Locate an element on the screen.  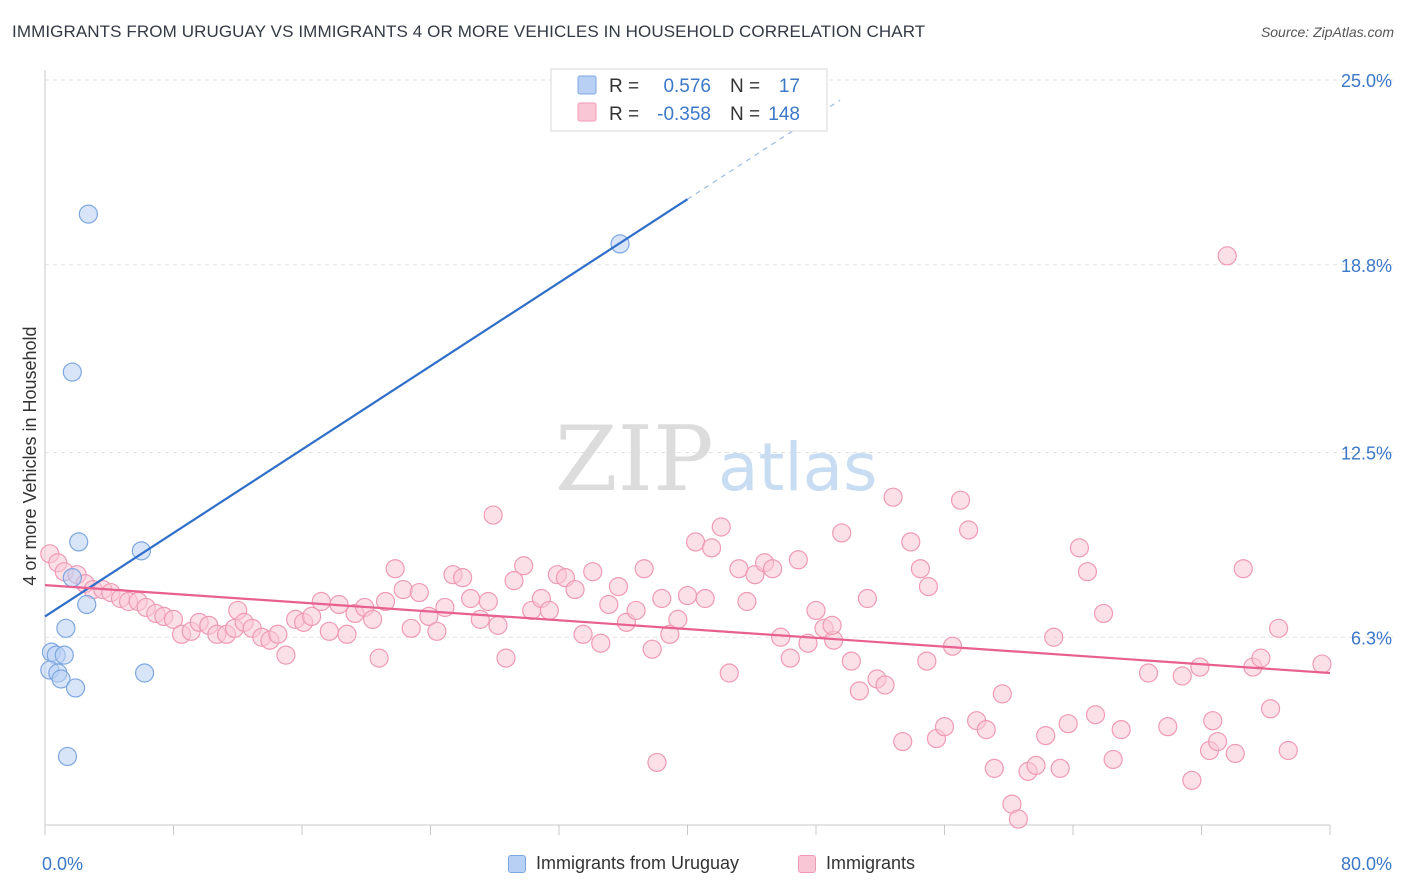
legend-item-uruguay: Immigrants from Uruguay is located at coordinates (623, 863).